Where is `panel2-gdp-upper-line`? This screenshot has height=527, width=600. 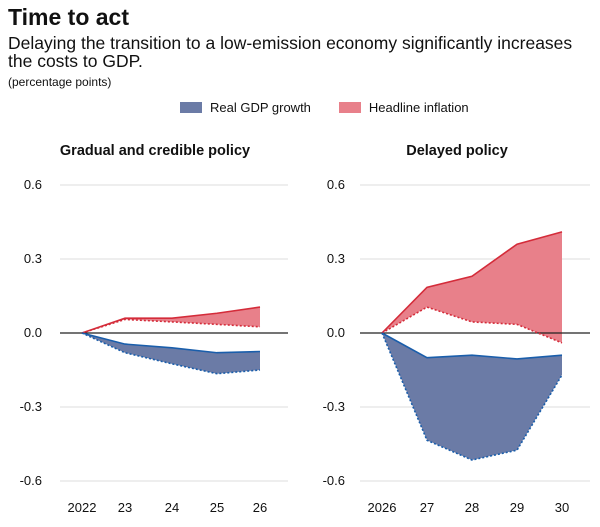
panel2-gdp-upper-line is located at coordinates (472, 346).